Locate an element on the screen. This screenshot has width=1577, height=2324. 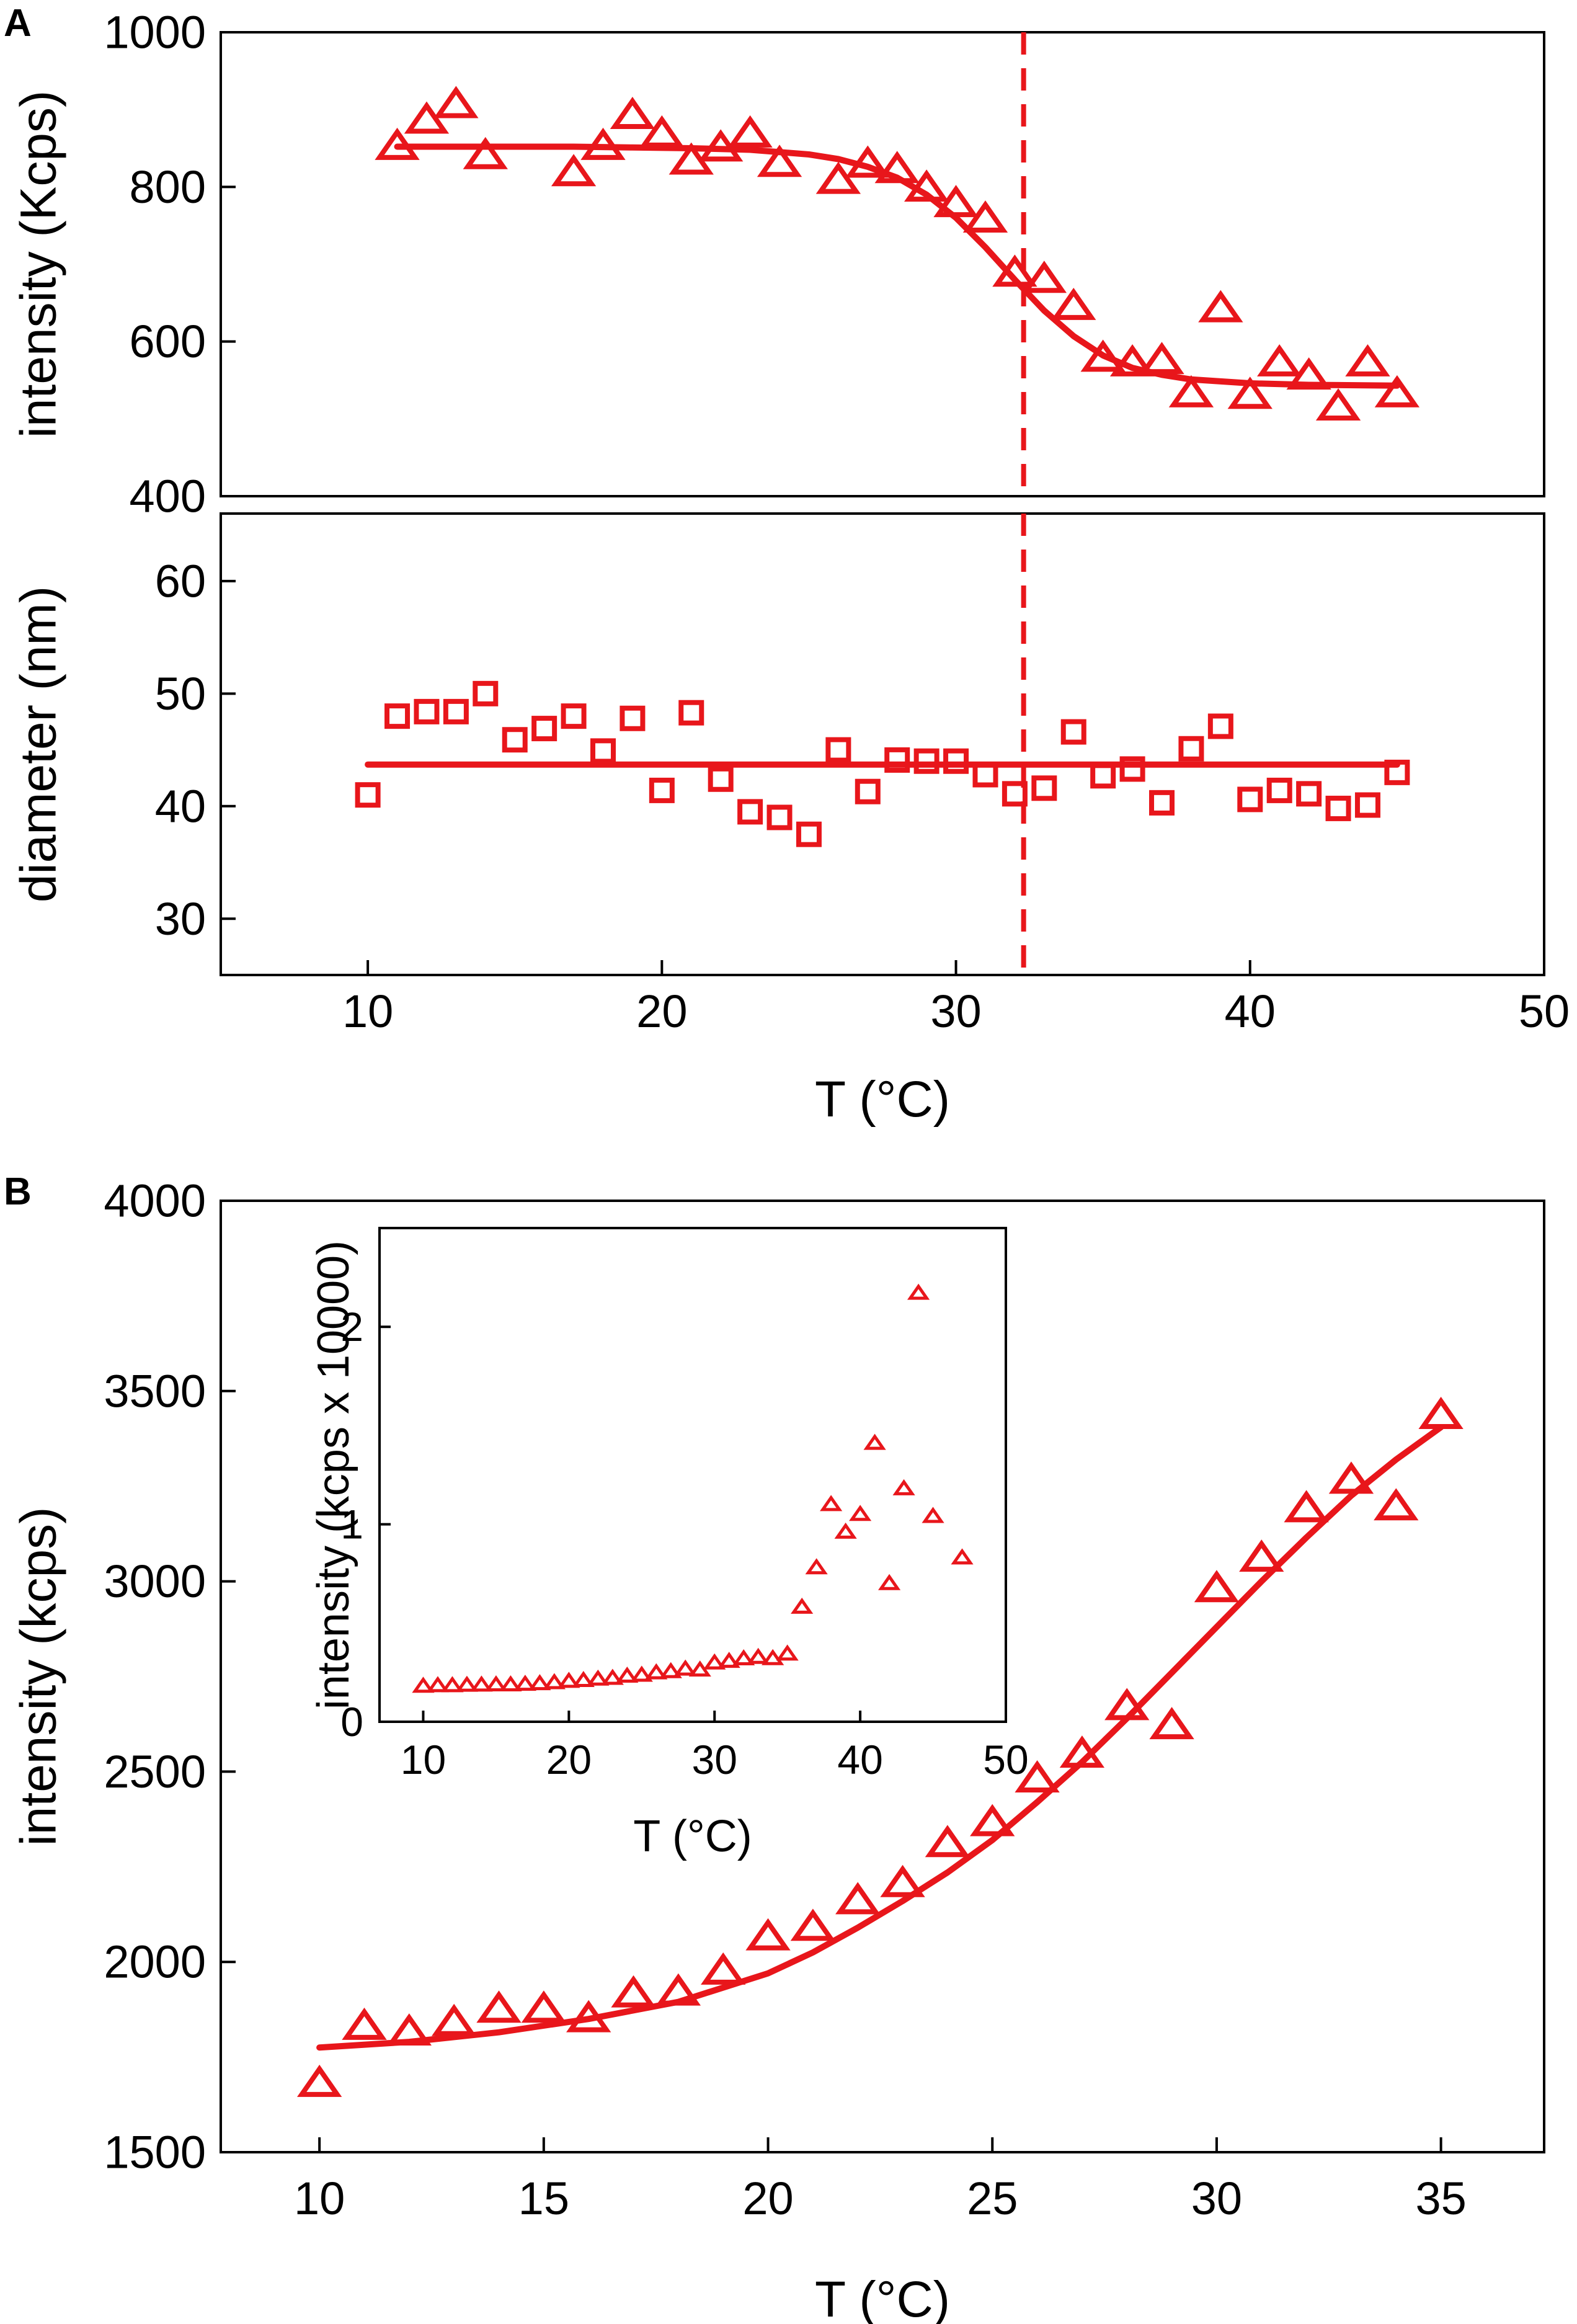
x-tick-label: 15 is located at coordinates (543, 2199).